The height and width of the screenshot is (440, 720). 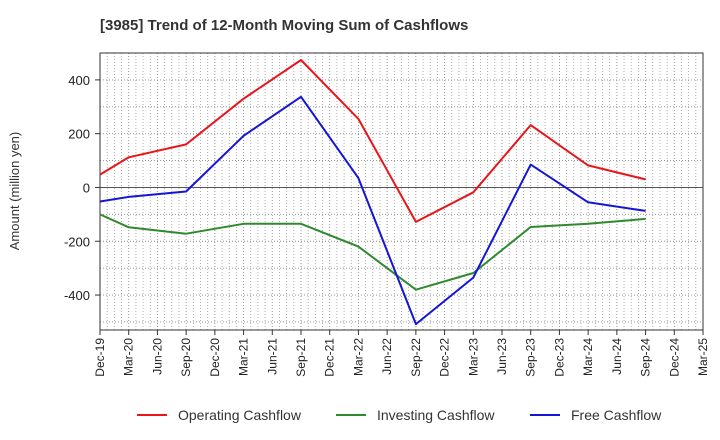 What do you see at coordinates (301, 357) in the screenshot?
I see `x-tick-label: Sep-21` at bounding box center [301, 357].